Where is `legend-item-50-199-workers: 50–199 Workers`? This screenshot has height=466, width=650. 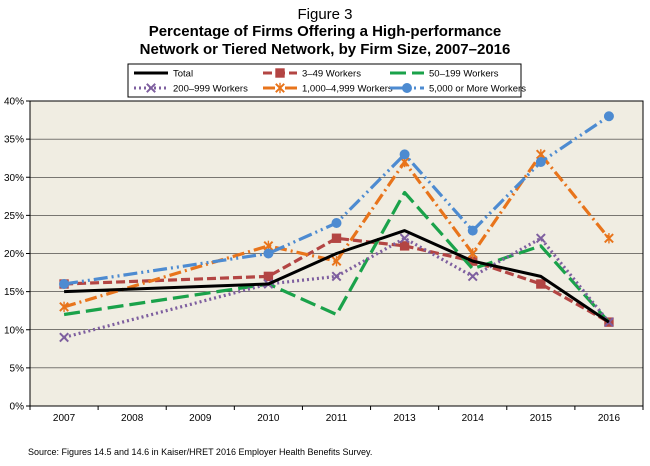
legend-item-50-199-workers: 50–199 Workers is located at coordinates (444, 74).